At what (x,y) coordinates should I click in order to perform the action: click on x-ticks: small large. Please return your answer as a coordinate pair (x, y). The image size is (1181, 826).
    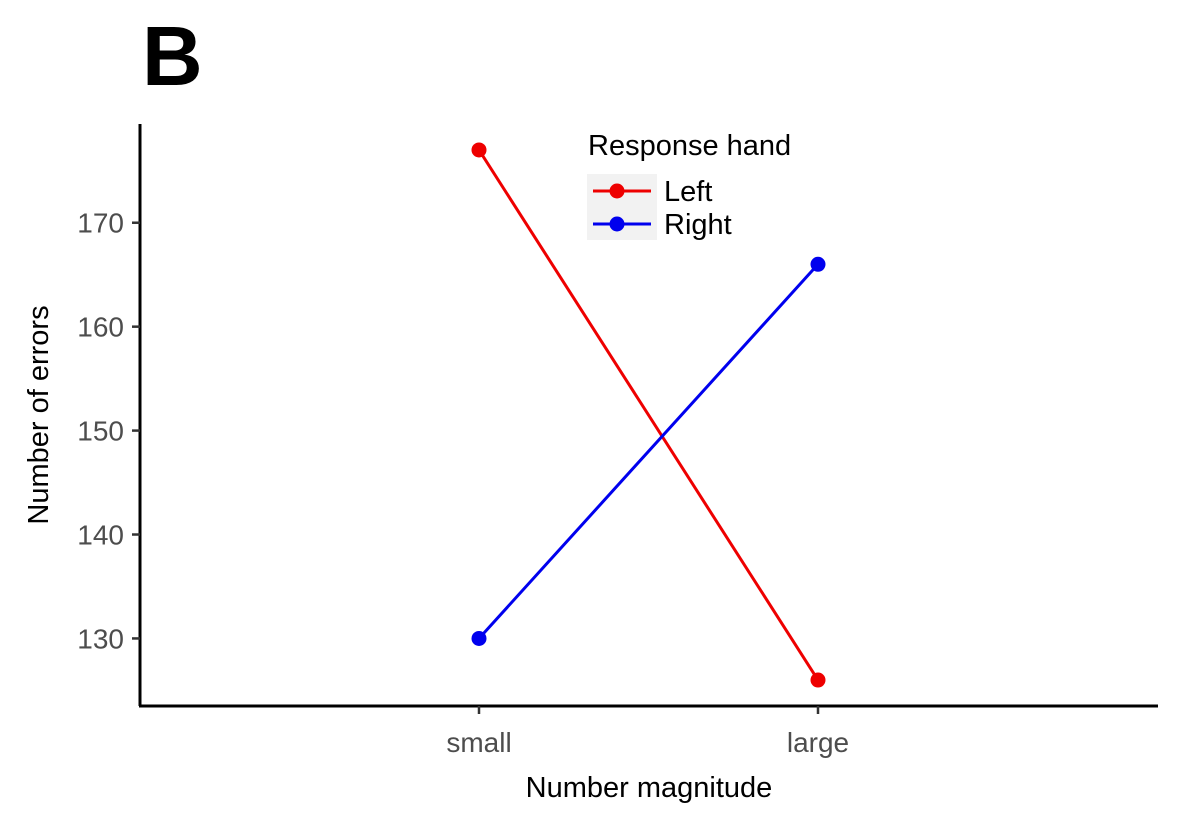
    Looking at the image, I should click on (647, 732).